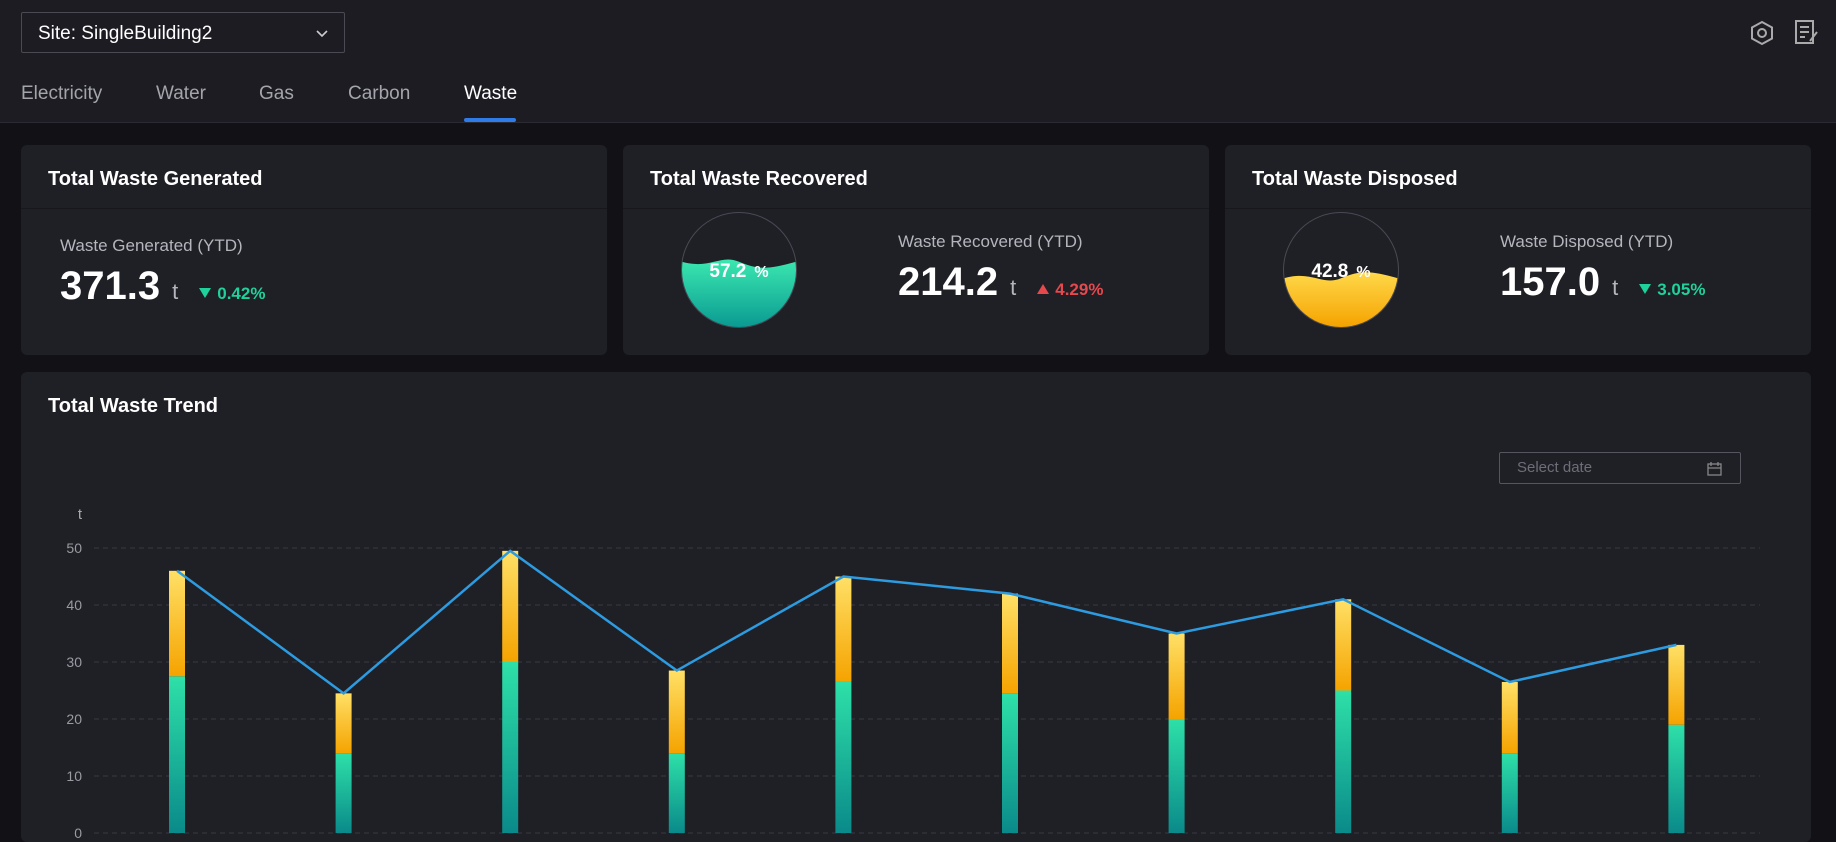 The image size is (1836, 842). I want to click on metric-label: Waste Recovered (YTD), so click(990, 241).